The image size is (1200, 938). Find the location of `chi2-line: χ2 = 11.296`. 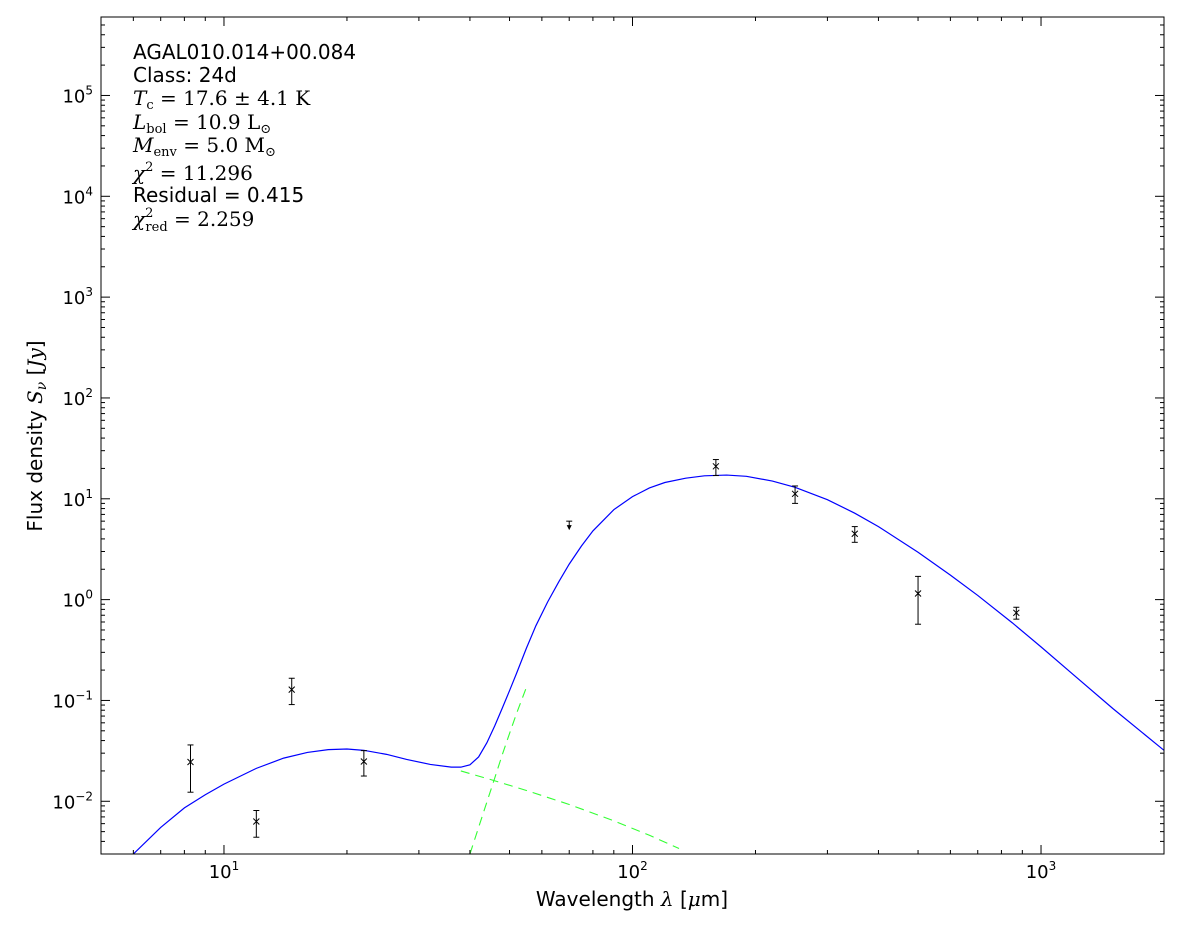

chi2-line: χ2 = 11.296 is located at coordinates (192, 172).